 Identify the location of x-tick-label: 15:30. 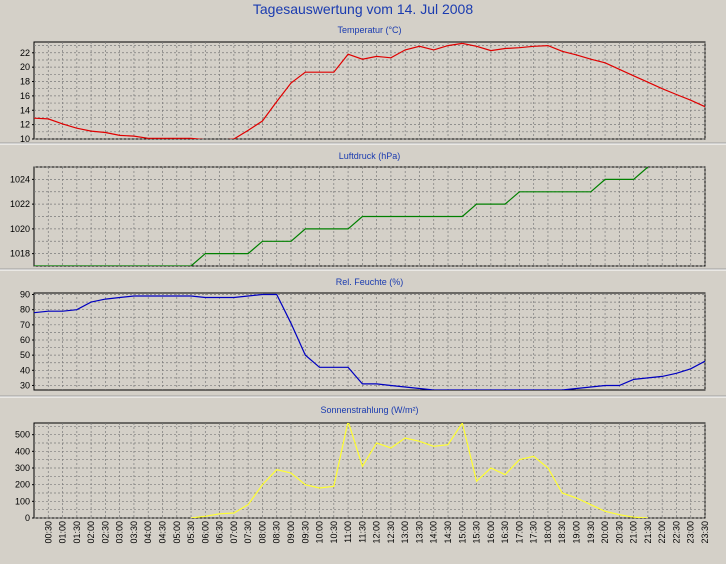
(477, 532).